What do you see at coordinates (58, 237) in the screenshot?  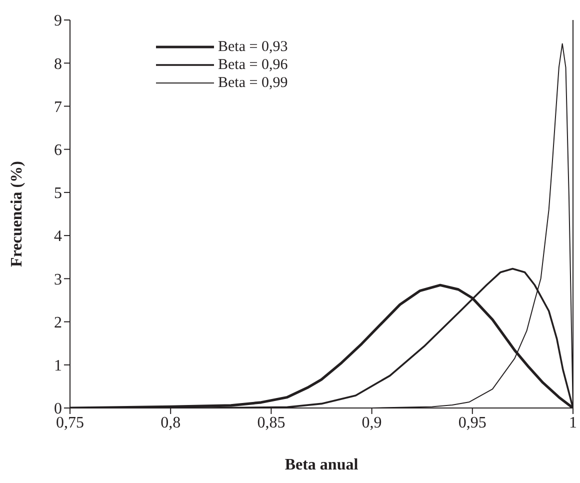 I see `y-tick-label: 4` at bounding box center [58, 237].